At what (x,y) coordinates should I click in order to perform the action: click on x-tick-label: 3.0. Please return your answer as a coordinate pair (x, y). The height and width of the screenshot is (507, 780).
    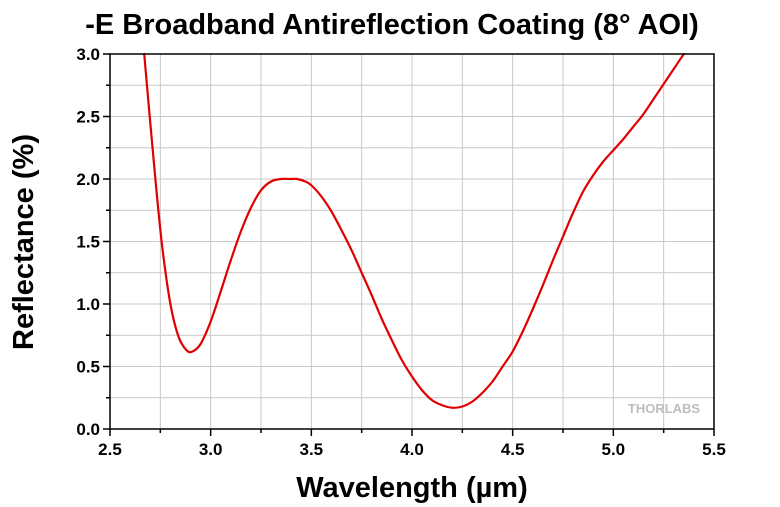
    Looking at the image, I should click on (211, 449).